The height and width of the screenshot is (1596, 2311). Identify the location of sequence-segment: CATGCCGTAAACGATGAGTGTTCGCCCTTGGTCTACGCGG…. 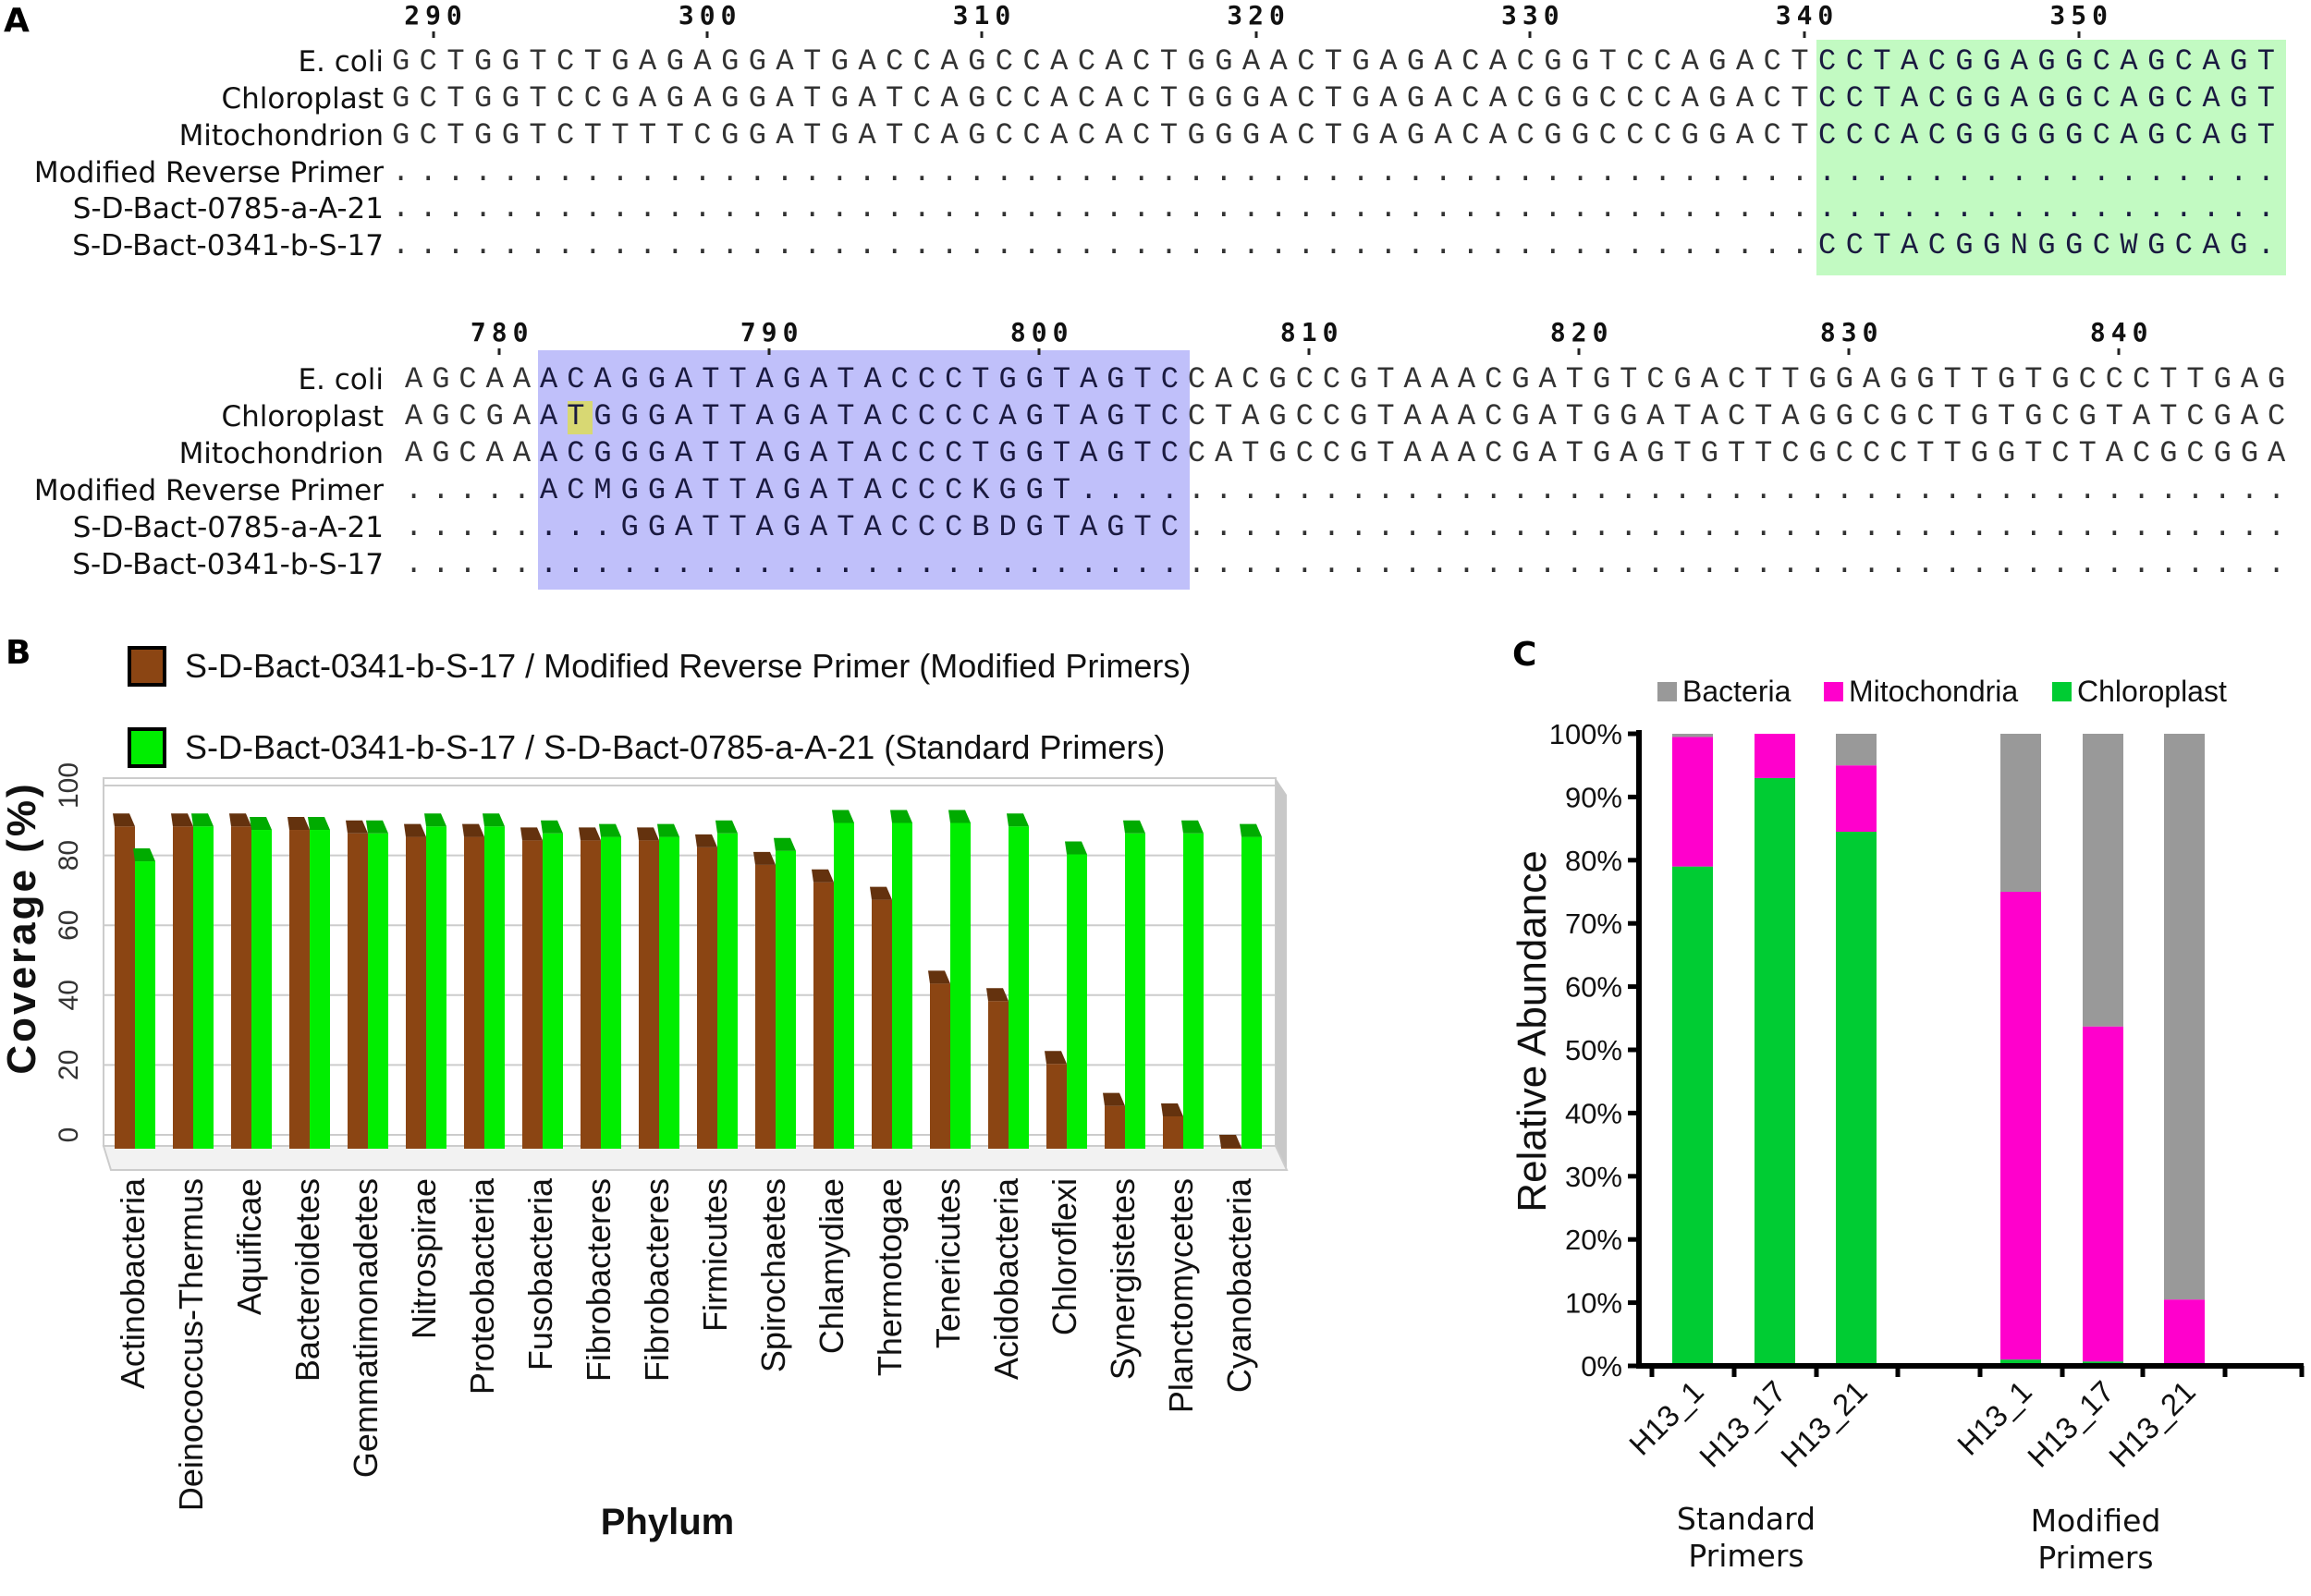
(1741, 453).